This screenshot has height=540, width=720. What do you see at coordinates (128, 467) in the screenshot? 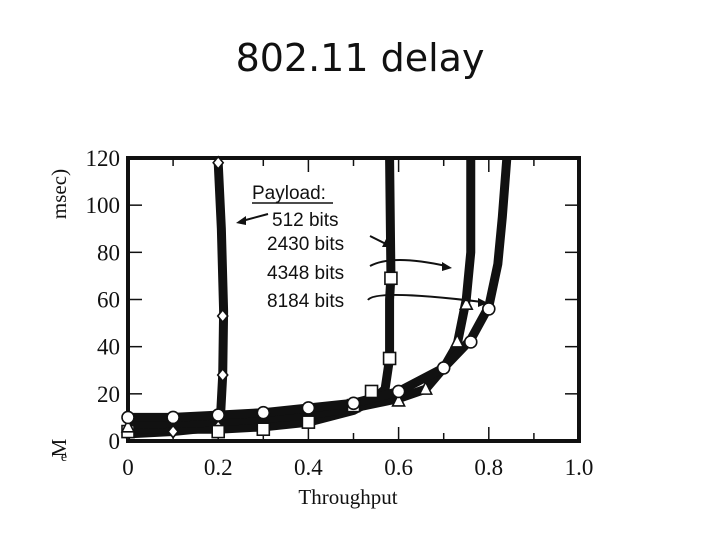
I see `x-tick-label: 0` at bounding box center [128, 467].